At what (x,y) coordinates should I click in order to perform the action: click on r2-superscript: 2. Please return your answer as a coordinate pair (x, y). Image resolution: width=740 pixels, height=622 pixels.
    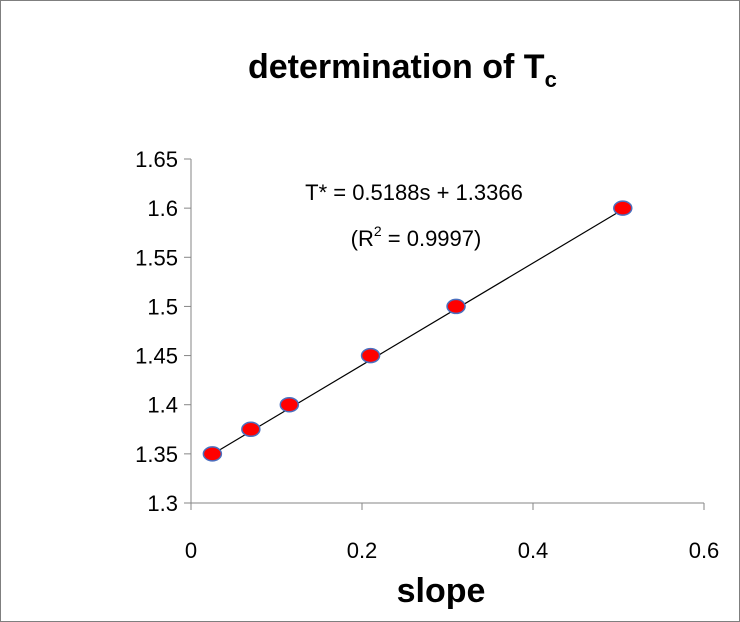
    Looking at the image, I should click on (378, 231).